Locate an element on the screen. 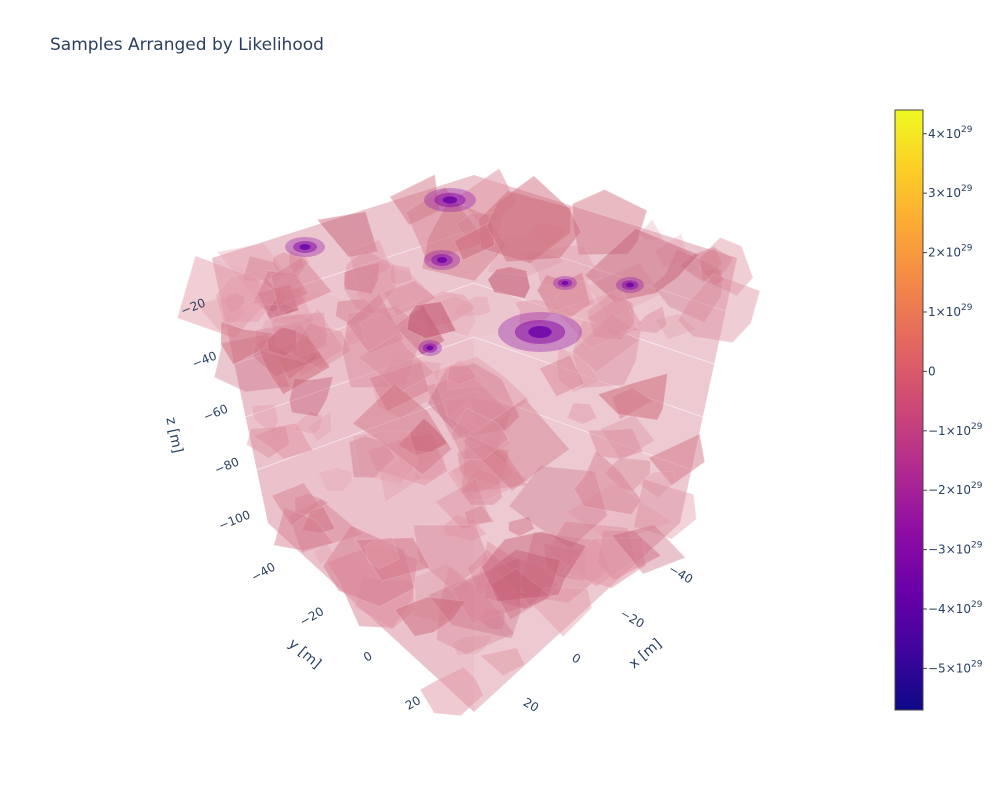 The width and height of the screenshot is (1000, 800). colorbar-tick-label: −5×10²⁹ is located at coordinates (955, 667).